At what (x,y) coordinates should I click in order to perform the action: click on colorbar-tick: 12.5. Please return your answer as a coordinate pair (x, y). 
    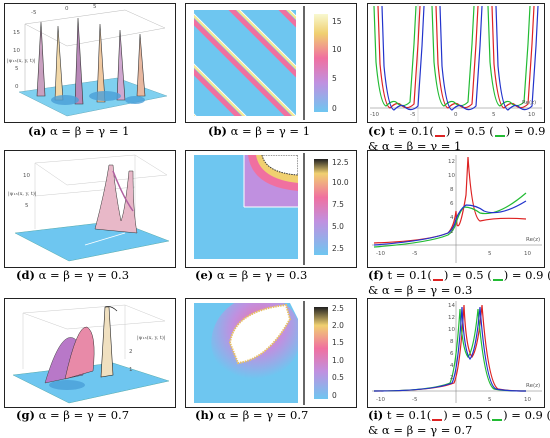
    Looking at the image, I should click on (340, 162).